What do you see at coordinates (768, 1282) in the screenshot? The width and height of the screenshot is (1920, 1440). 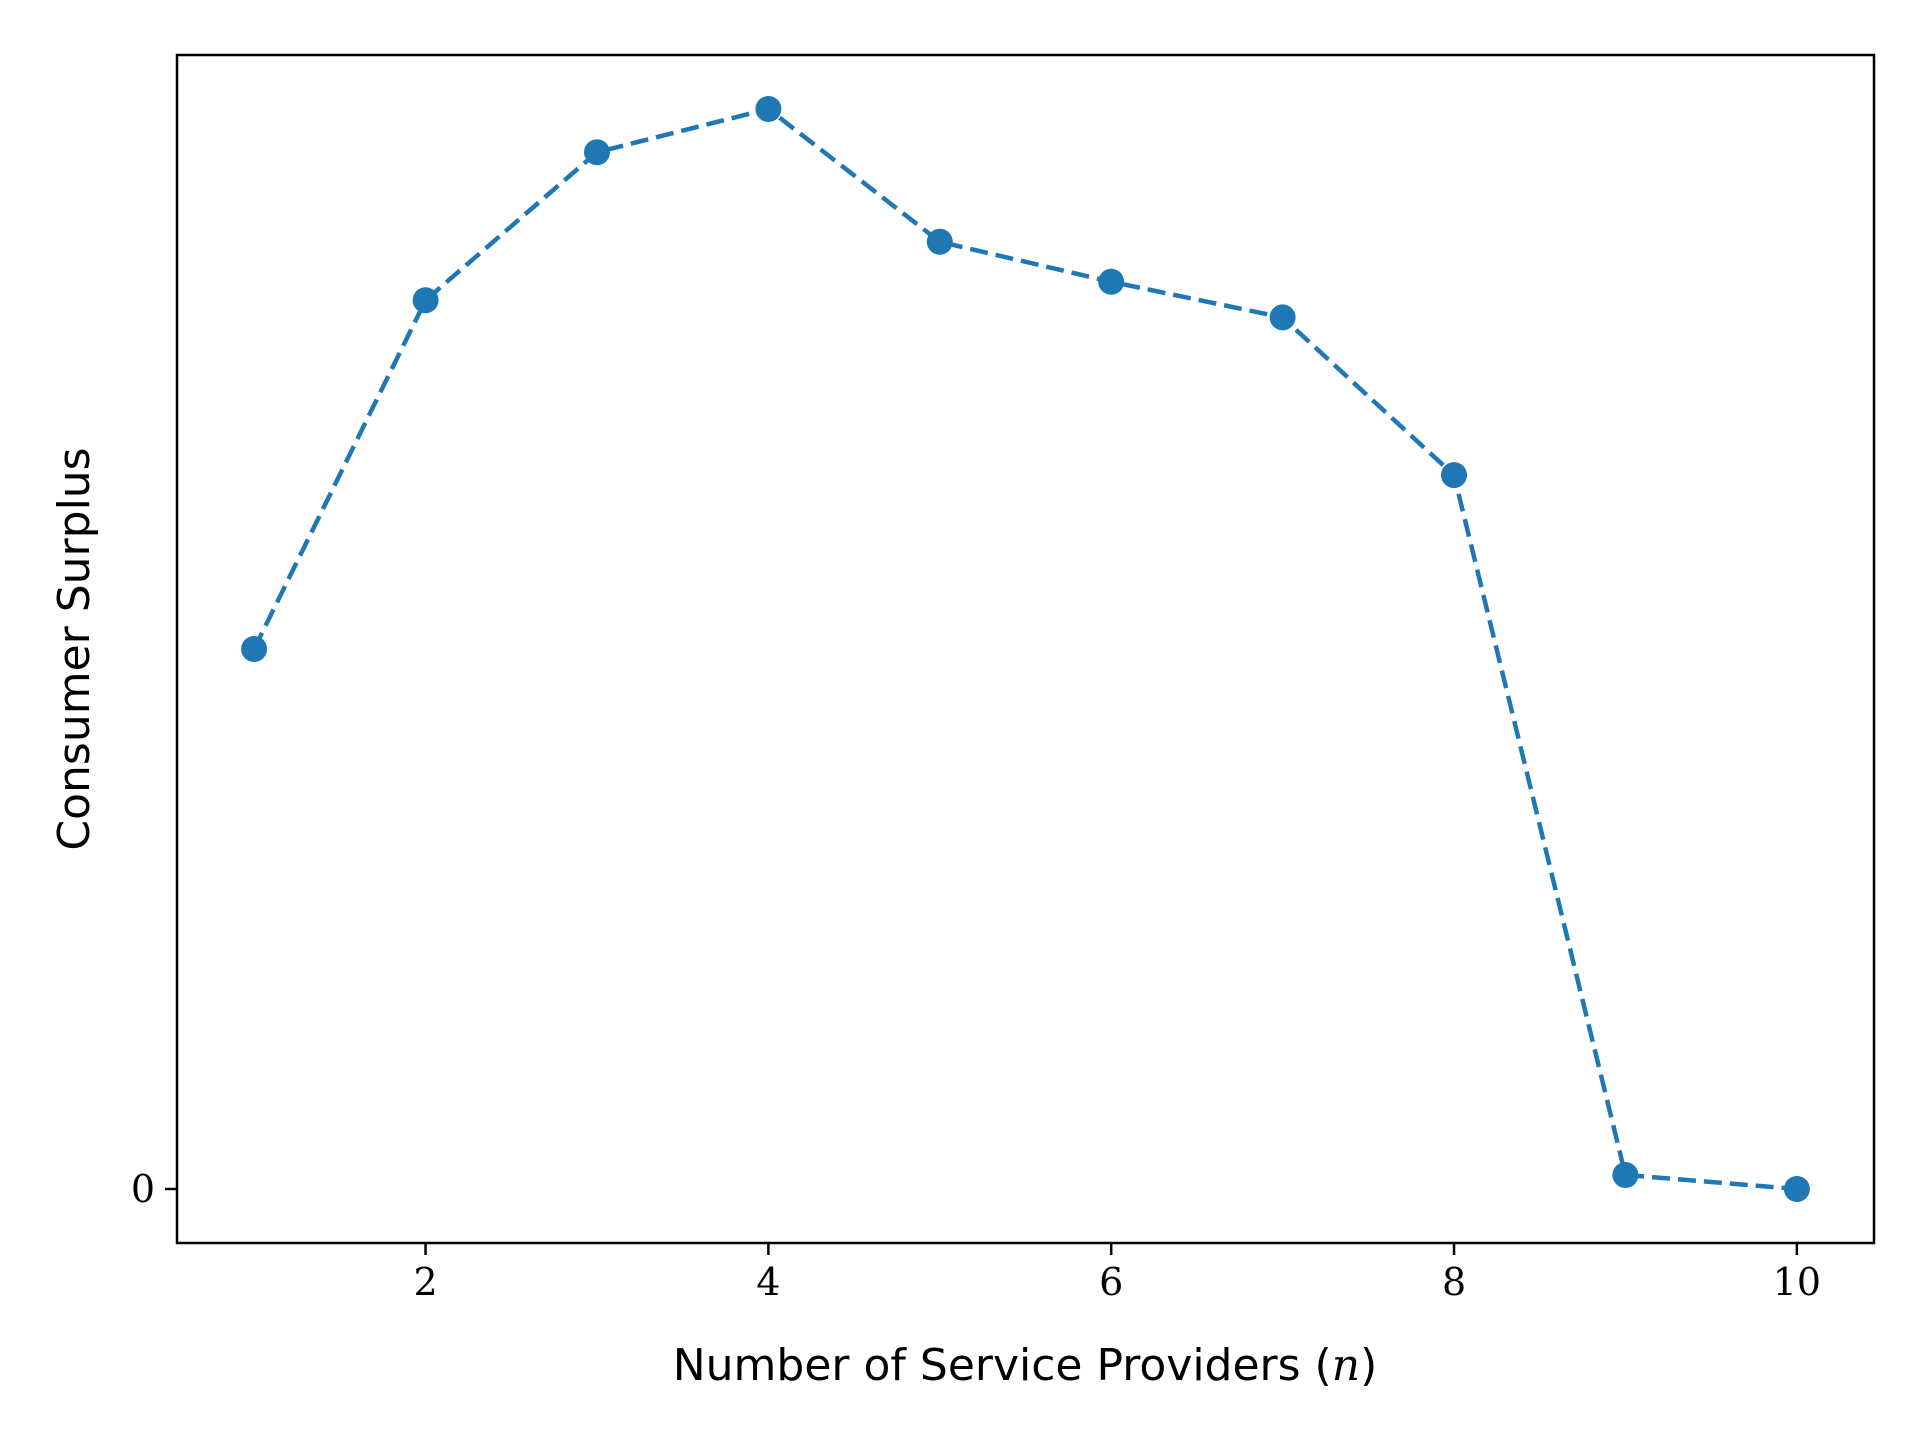 I see `x-tick-label: 4` at bounding box center [768, 1282].